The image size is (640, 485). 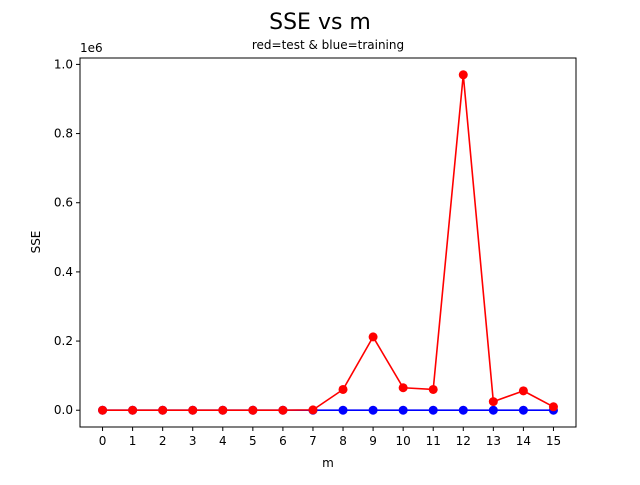 What do you see at coordinates (433, 441) in the screenshot?
I see `x-tick-label: 11` at bounding box center [433, 441].